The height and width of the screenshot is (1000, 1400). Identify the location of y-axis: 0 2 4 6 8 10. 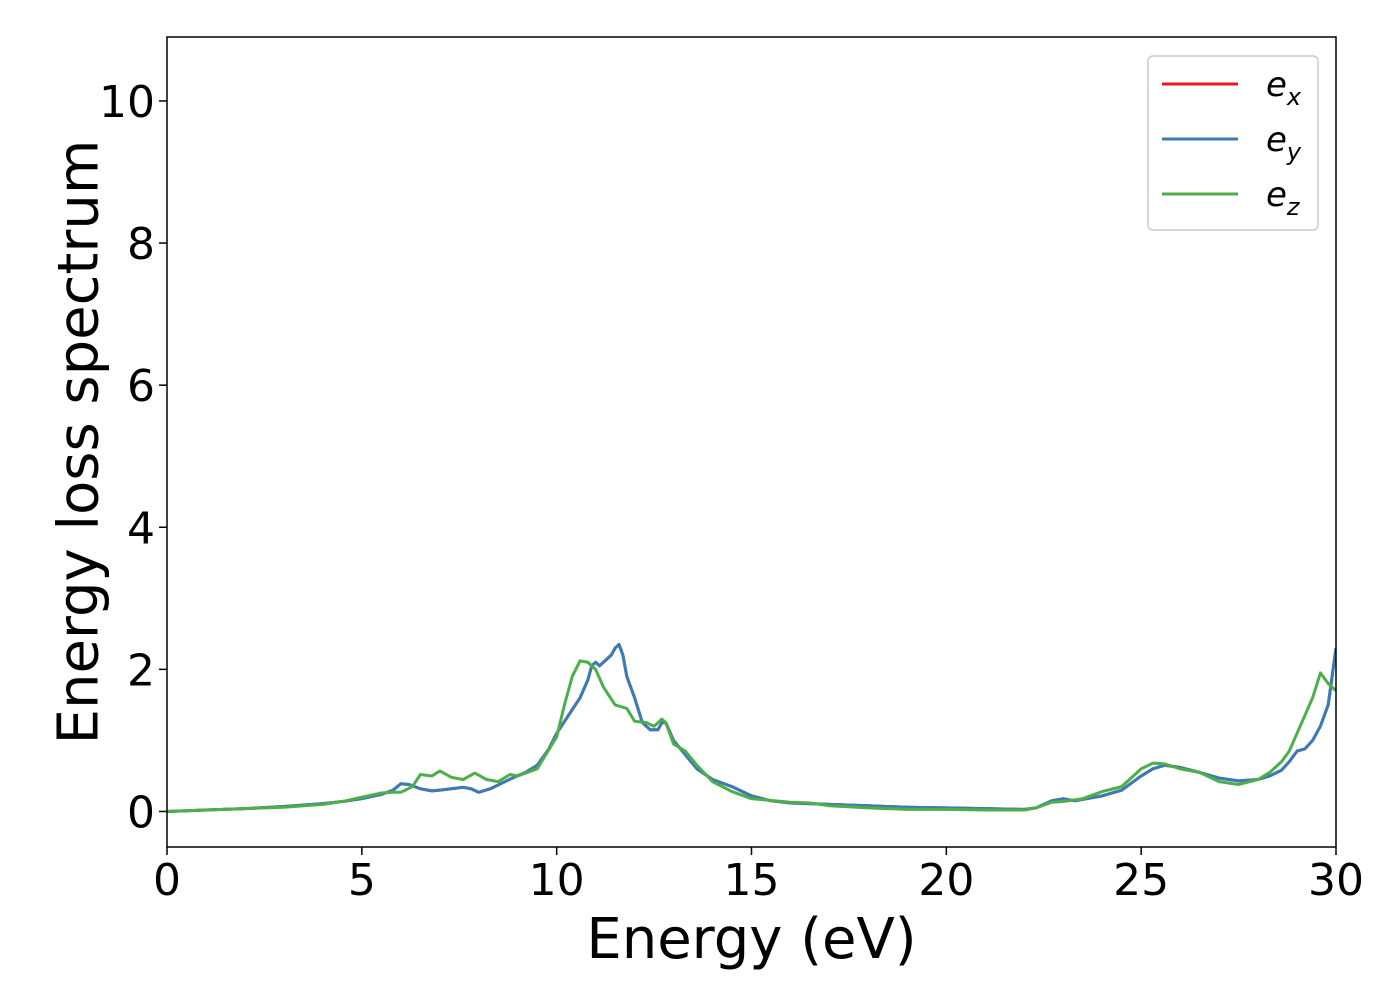
(133, 457).